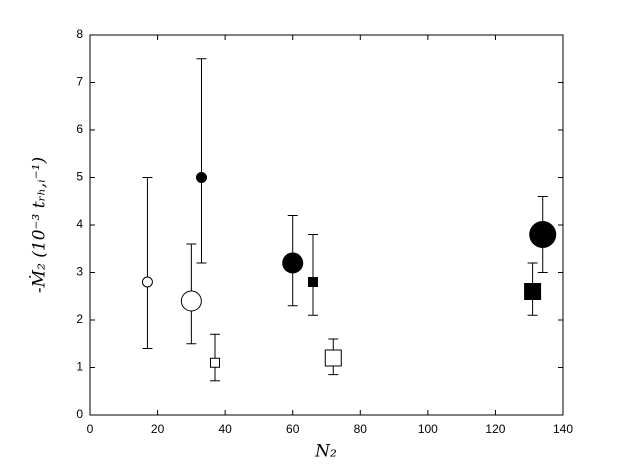 Image resolution: width=622 pixels, height=468 pixels. I want to click on y-tick-label: 4, so click(79, 224).